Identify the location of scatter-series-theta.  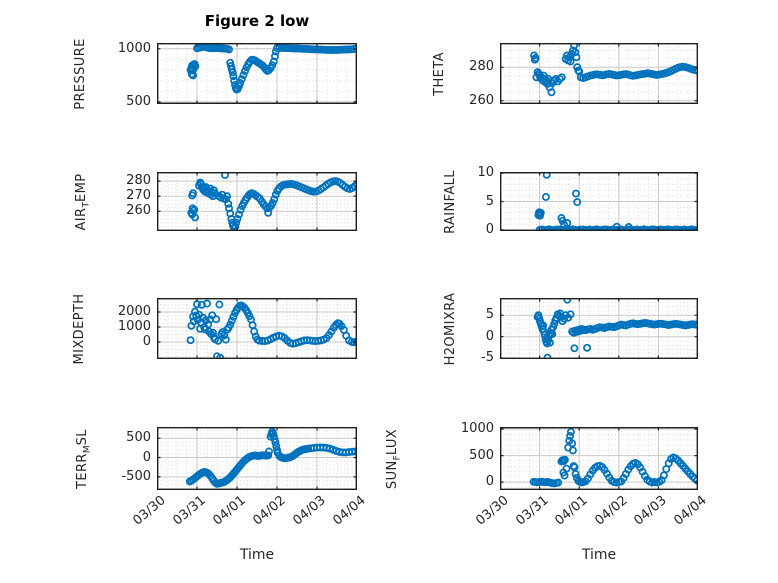
(614, 70).